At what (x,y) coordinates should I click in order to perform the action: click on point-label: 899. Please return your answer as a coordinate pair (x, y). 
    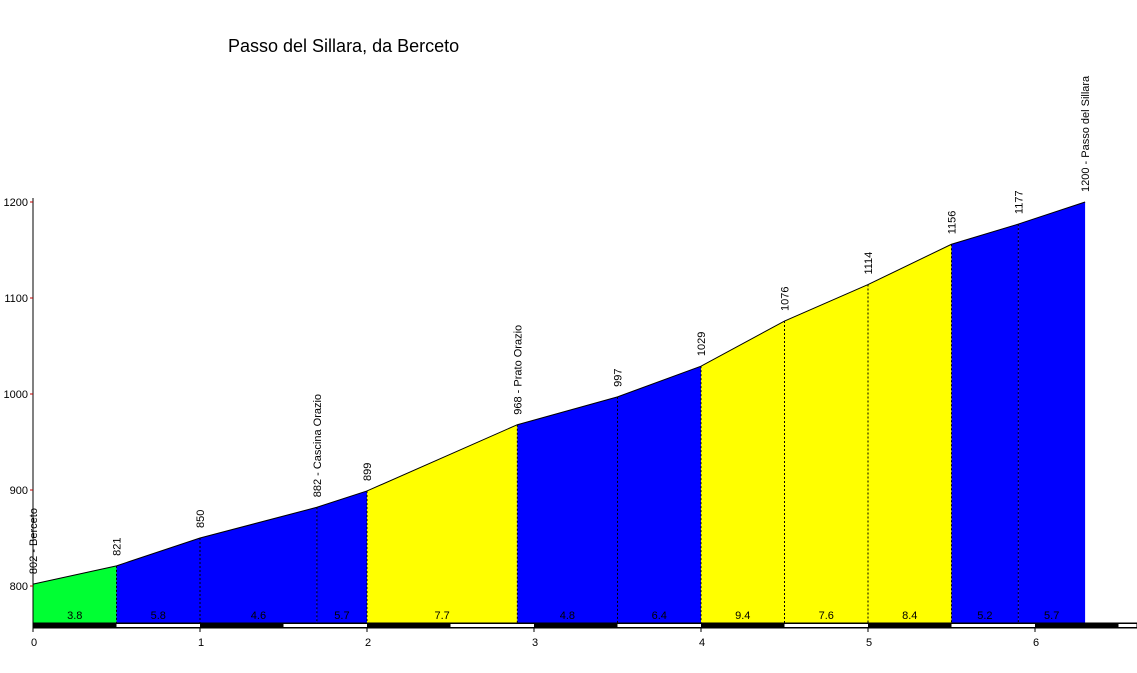
    Looking at the image, I should click on (368, 472).